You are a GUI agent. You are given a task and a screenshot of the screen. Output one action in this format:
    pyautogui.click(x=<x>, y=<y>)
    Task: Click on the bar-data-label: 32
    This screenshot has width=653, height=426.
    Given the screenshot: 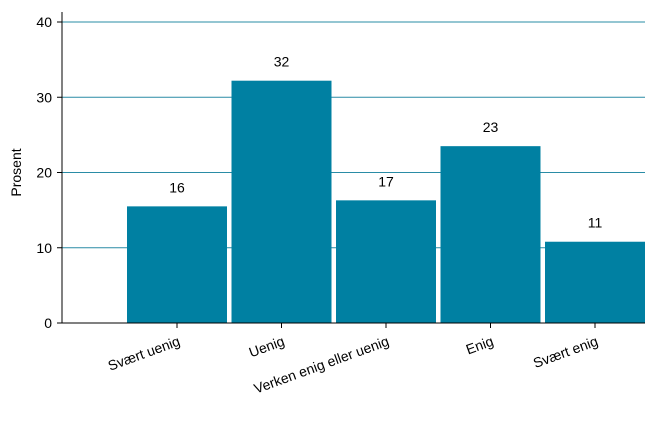 What is the action you would take?
    pyautogui.click(x=282, y=62)
    